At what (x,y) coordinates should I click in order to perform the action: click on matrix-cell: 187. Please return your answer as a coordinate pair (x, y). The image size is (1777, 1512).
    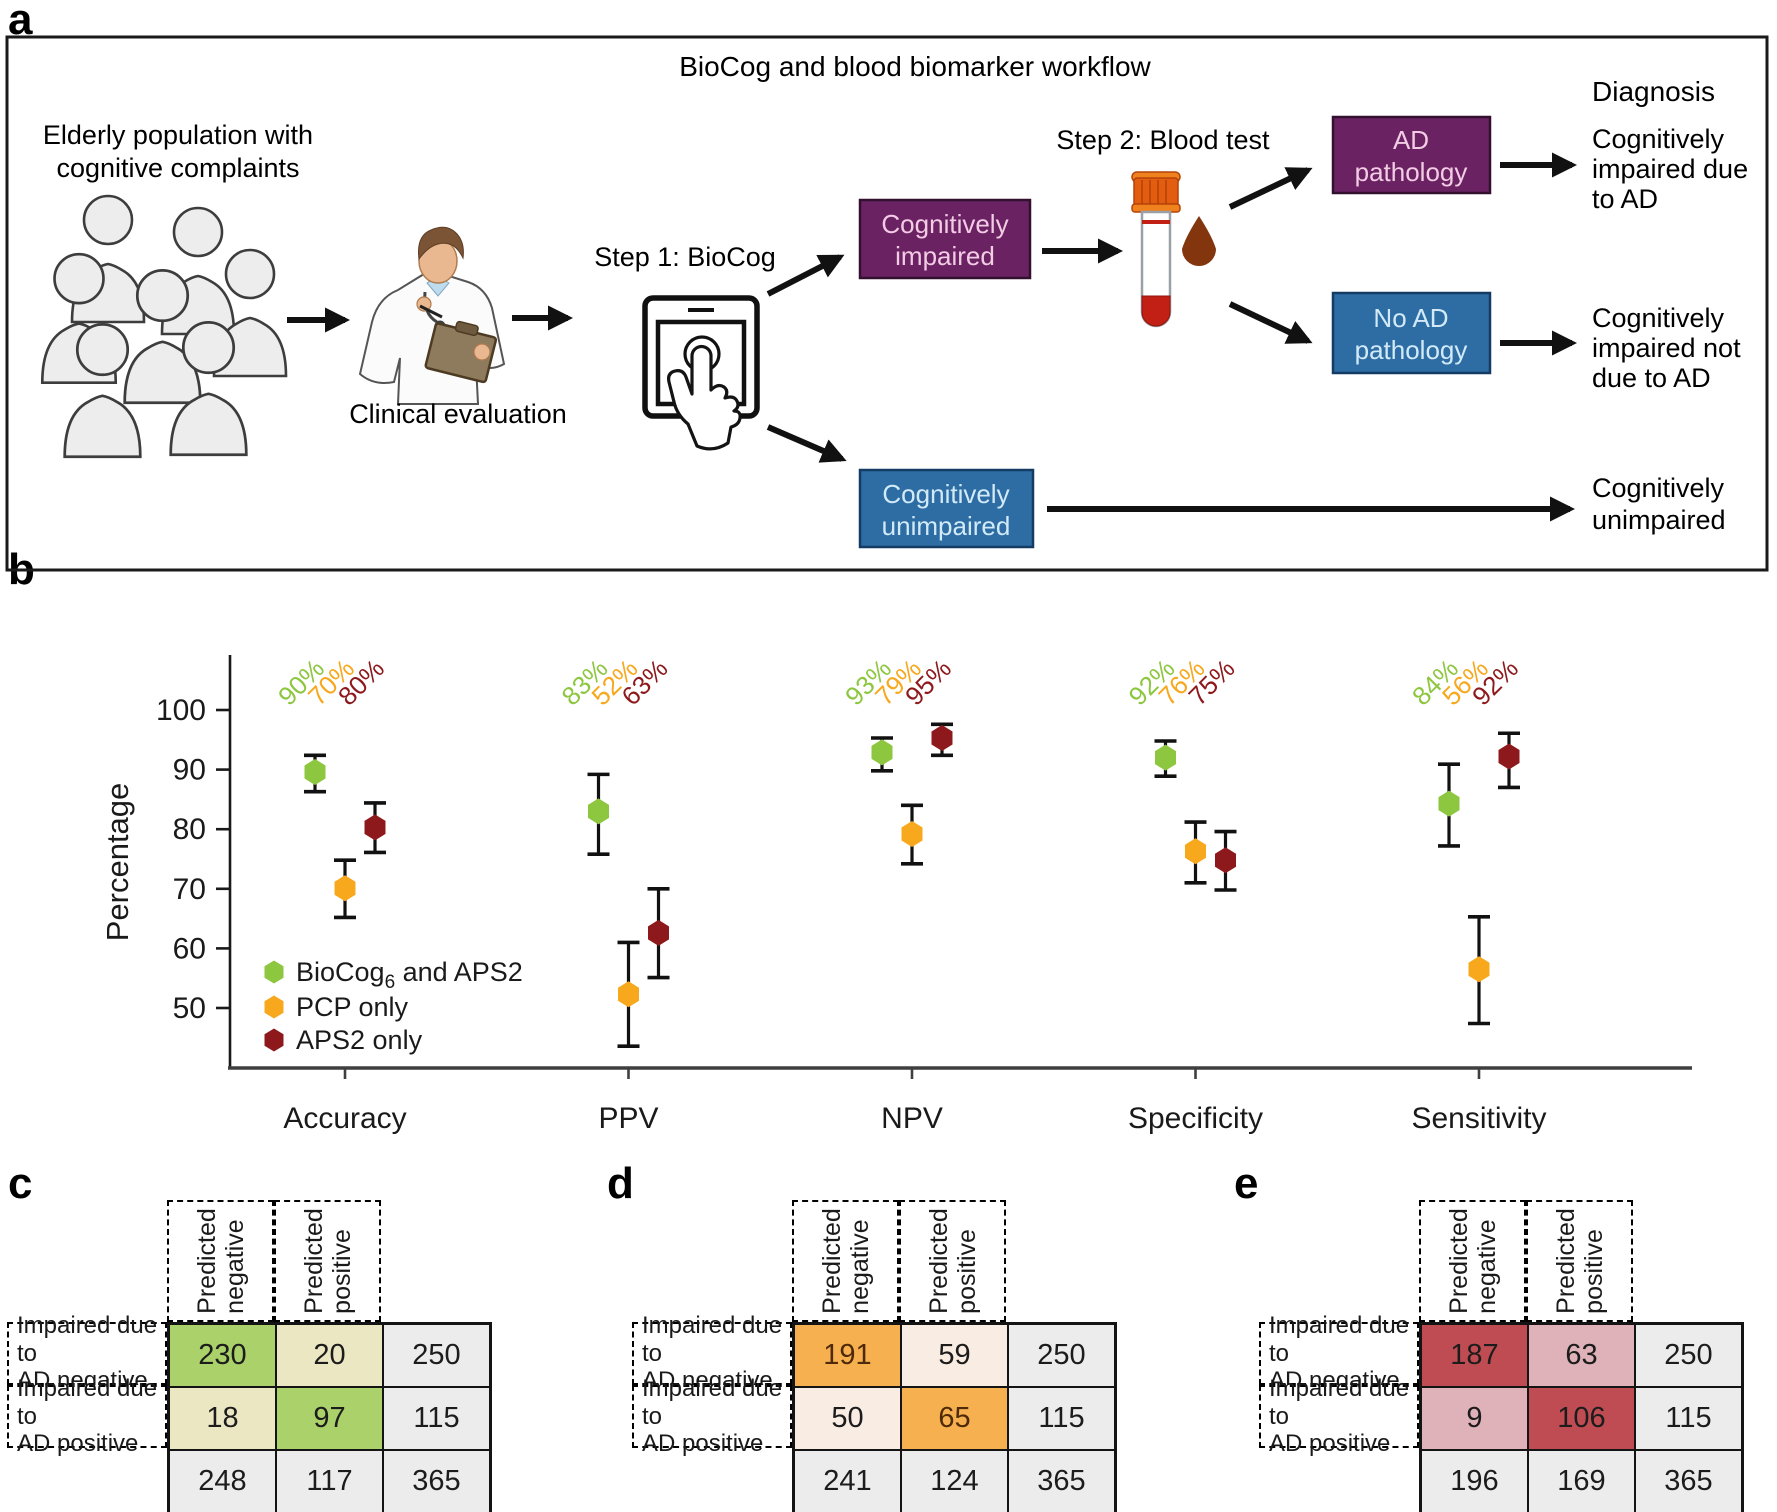
    Looking at the image, I should click on (1474, 1355).